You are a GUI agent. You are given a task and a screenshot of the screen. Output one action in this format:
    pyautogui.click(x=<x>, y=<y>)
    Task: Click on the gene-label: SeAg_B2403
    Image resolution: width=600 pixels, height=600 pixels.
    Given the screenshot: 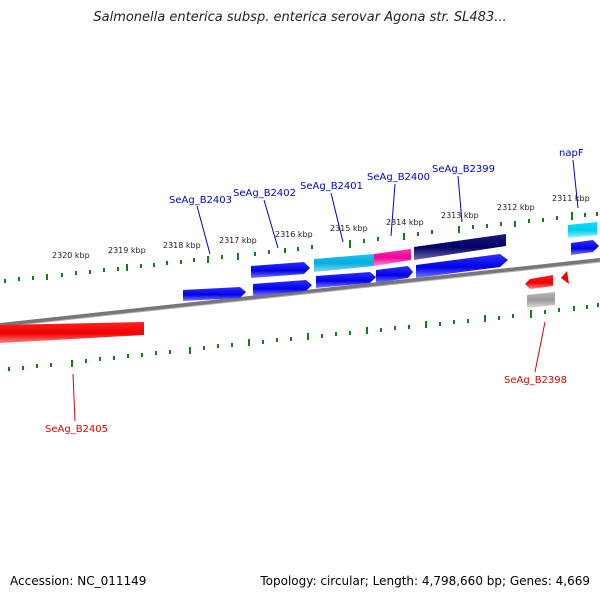 What is the action you would take?
    pyautogui.click(x=200, y=200)
    